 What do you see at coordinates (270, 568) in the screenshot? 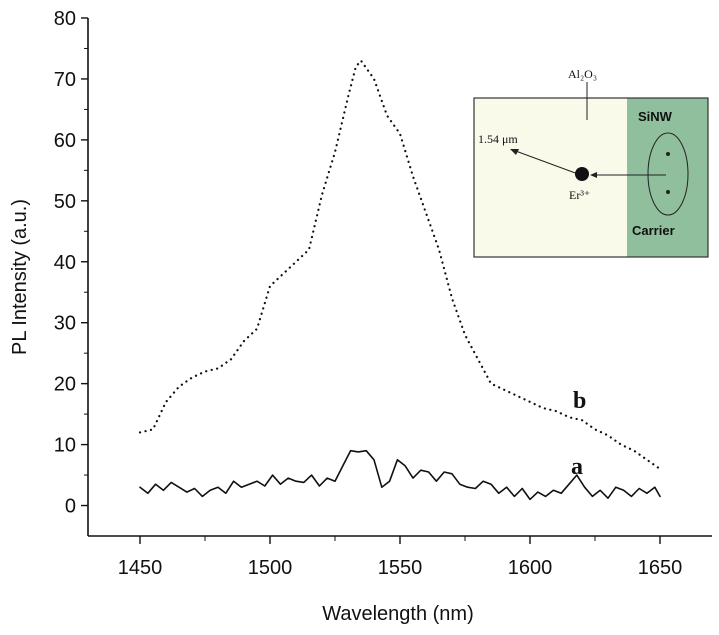
I see `x-tick-label: 1500` at bounding box center [270, 568].